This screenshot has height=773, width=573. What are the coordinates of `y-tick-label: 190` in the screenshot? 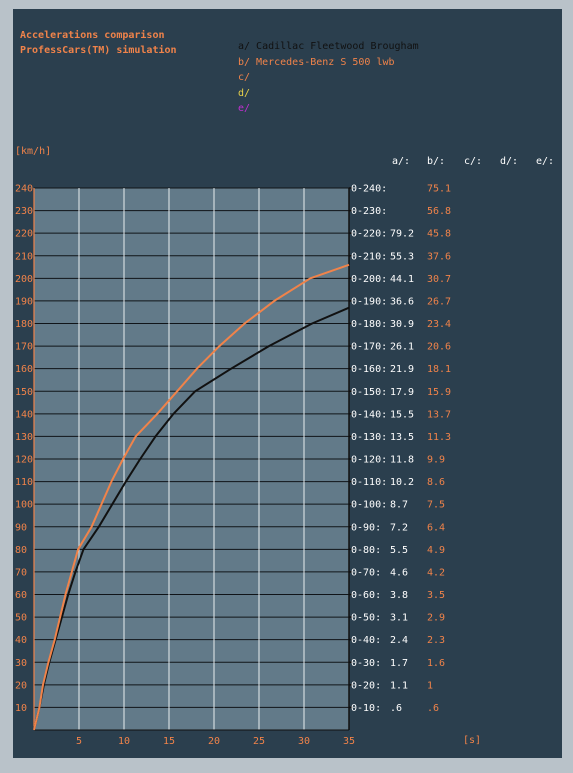 It's located at (24, 301).